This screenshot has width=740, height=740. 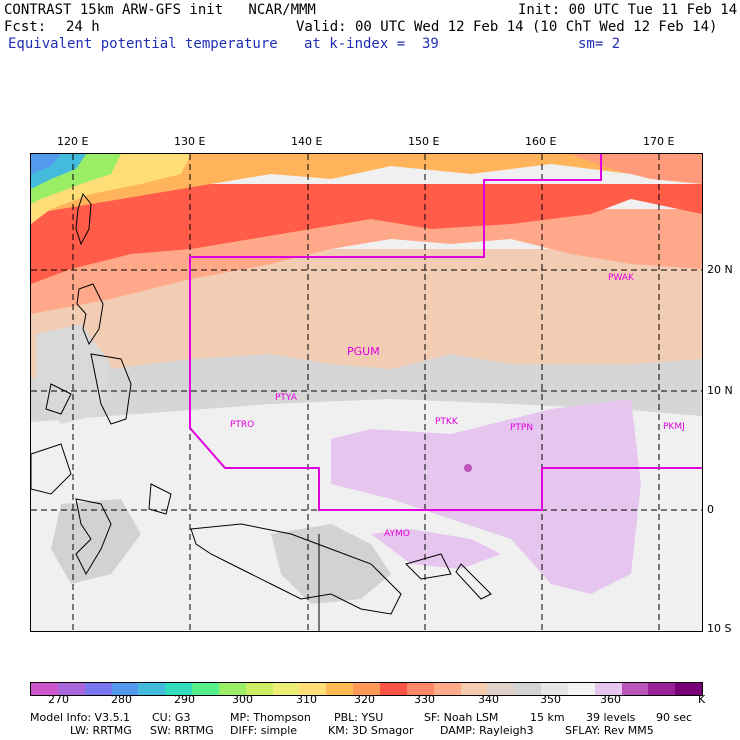 I want to click on footer-timestep: 90 sec, so click(x=674, y=717).